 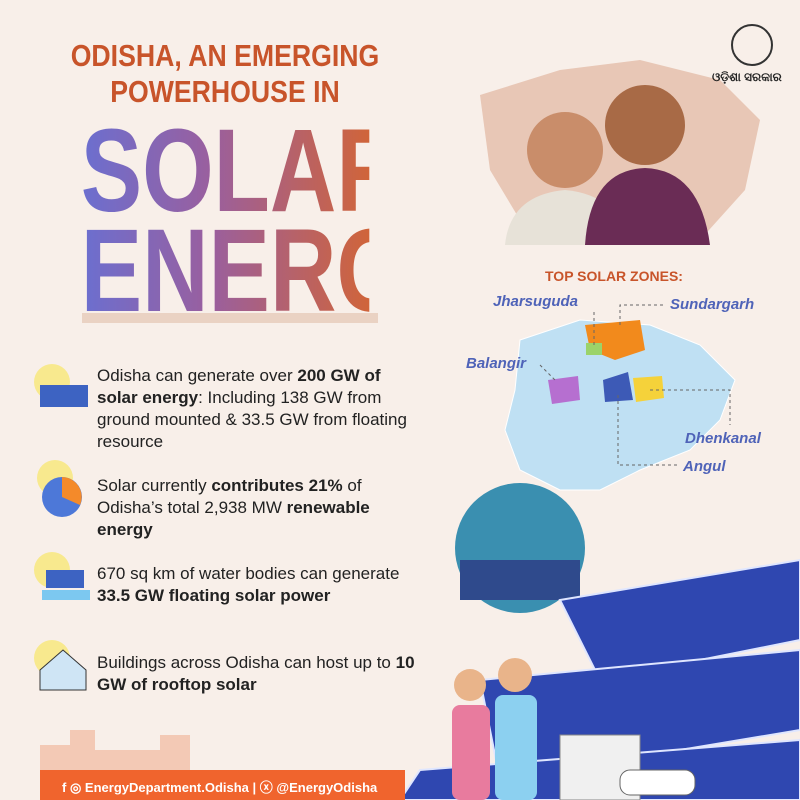 I want to click on fact-text: Odisha can generate over, so click(x=197, y=375).